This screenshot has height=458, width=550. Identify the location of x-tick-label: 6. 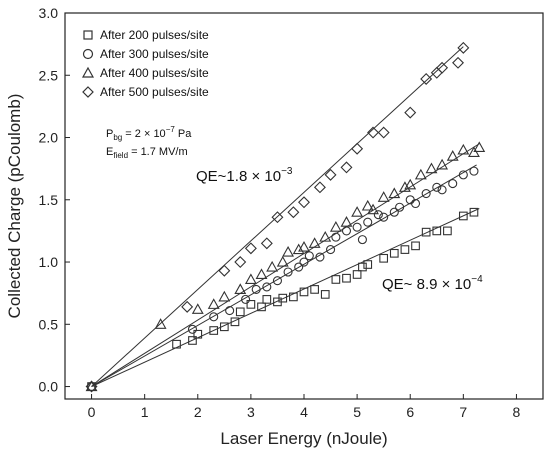
(410, 412).